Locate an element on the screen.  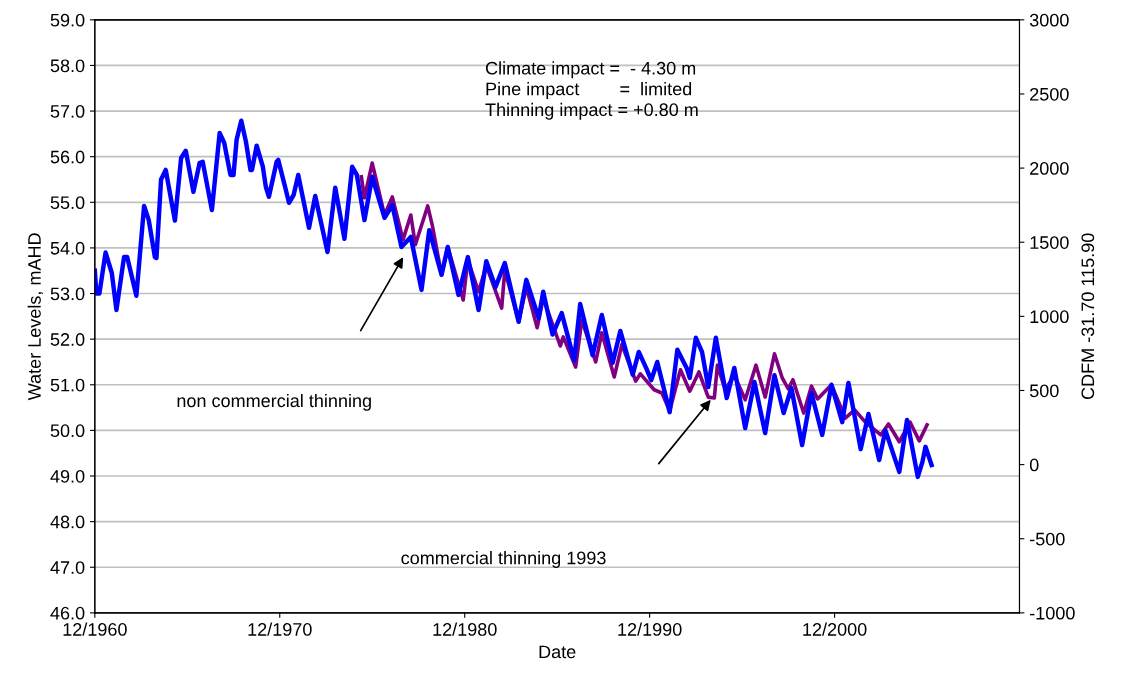
y-tick-label: 48.0 is located at coordinates (67, 522).